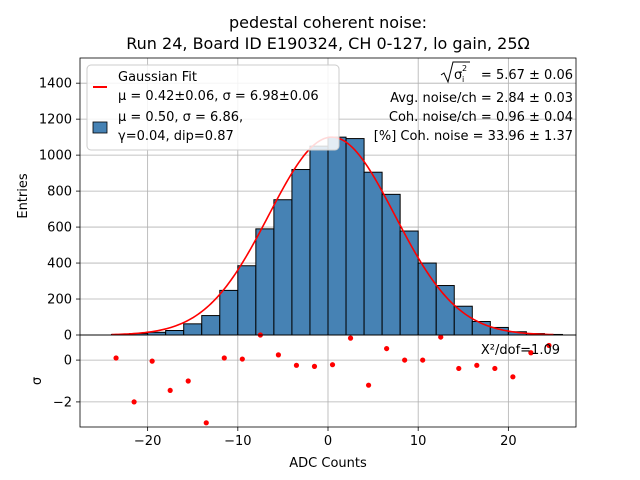 The height and width of the screenshot is (480, 640). Describe the element at coordinates (157, 77) in the screenshot. I see `legend-fit-label-1: Gaussian Fit` at that location.